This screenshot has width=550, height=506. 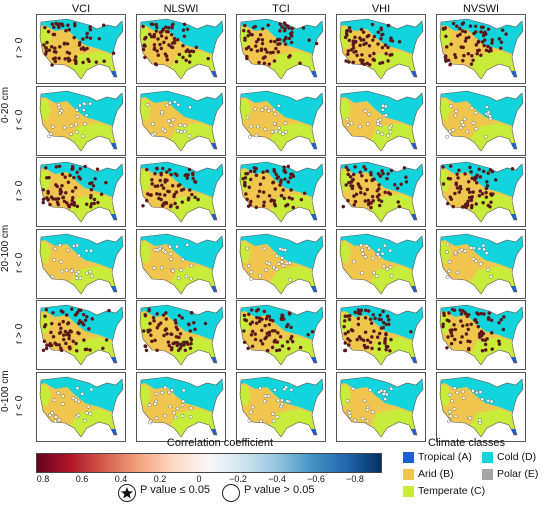 I want to click on polar-label: Polar (E), so click(x=518, y=474).